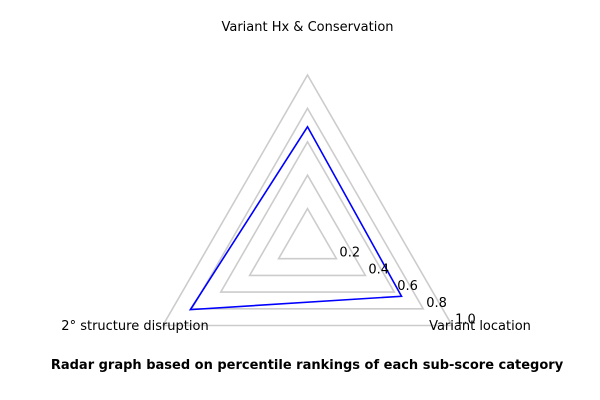 The height and width of the screenshot is (400, 600). Describe the element at coordinates (349, 253) in the screenshot. I see `tick-label: 0.2` at that location.